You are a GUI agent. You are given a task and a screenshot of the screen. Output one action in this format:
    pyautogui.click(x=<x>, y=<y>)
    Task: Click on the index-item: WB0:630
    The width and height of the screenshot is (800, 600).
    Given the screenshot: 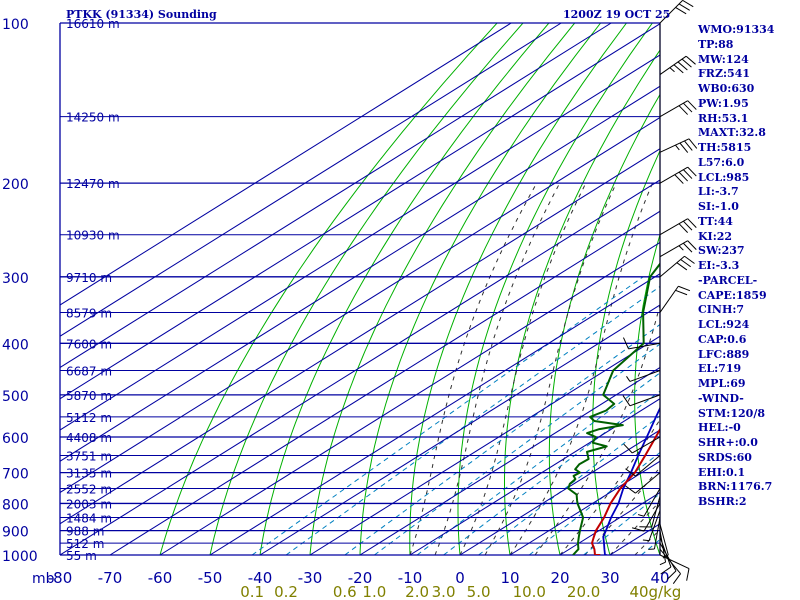 What is the action you would take?
    pyautogui.click(x=726, y=88)
    